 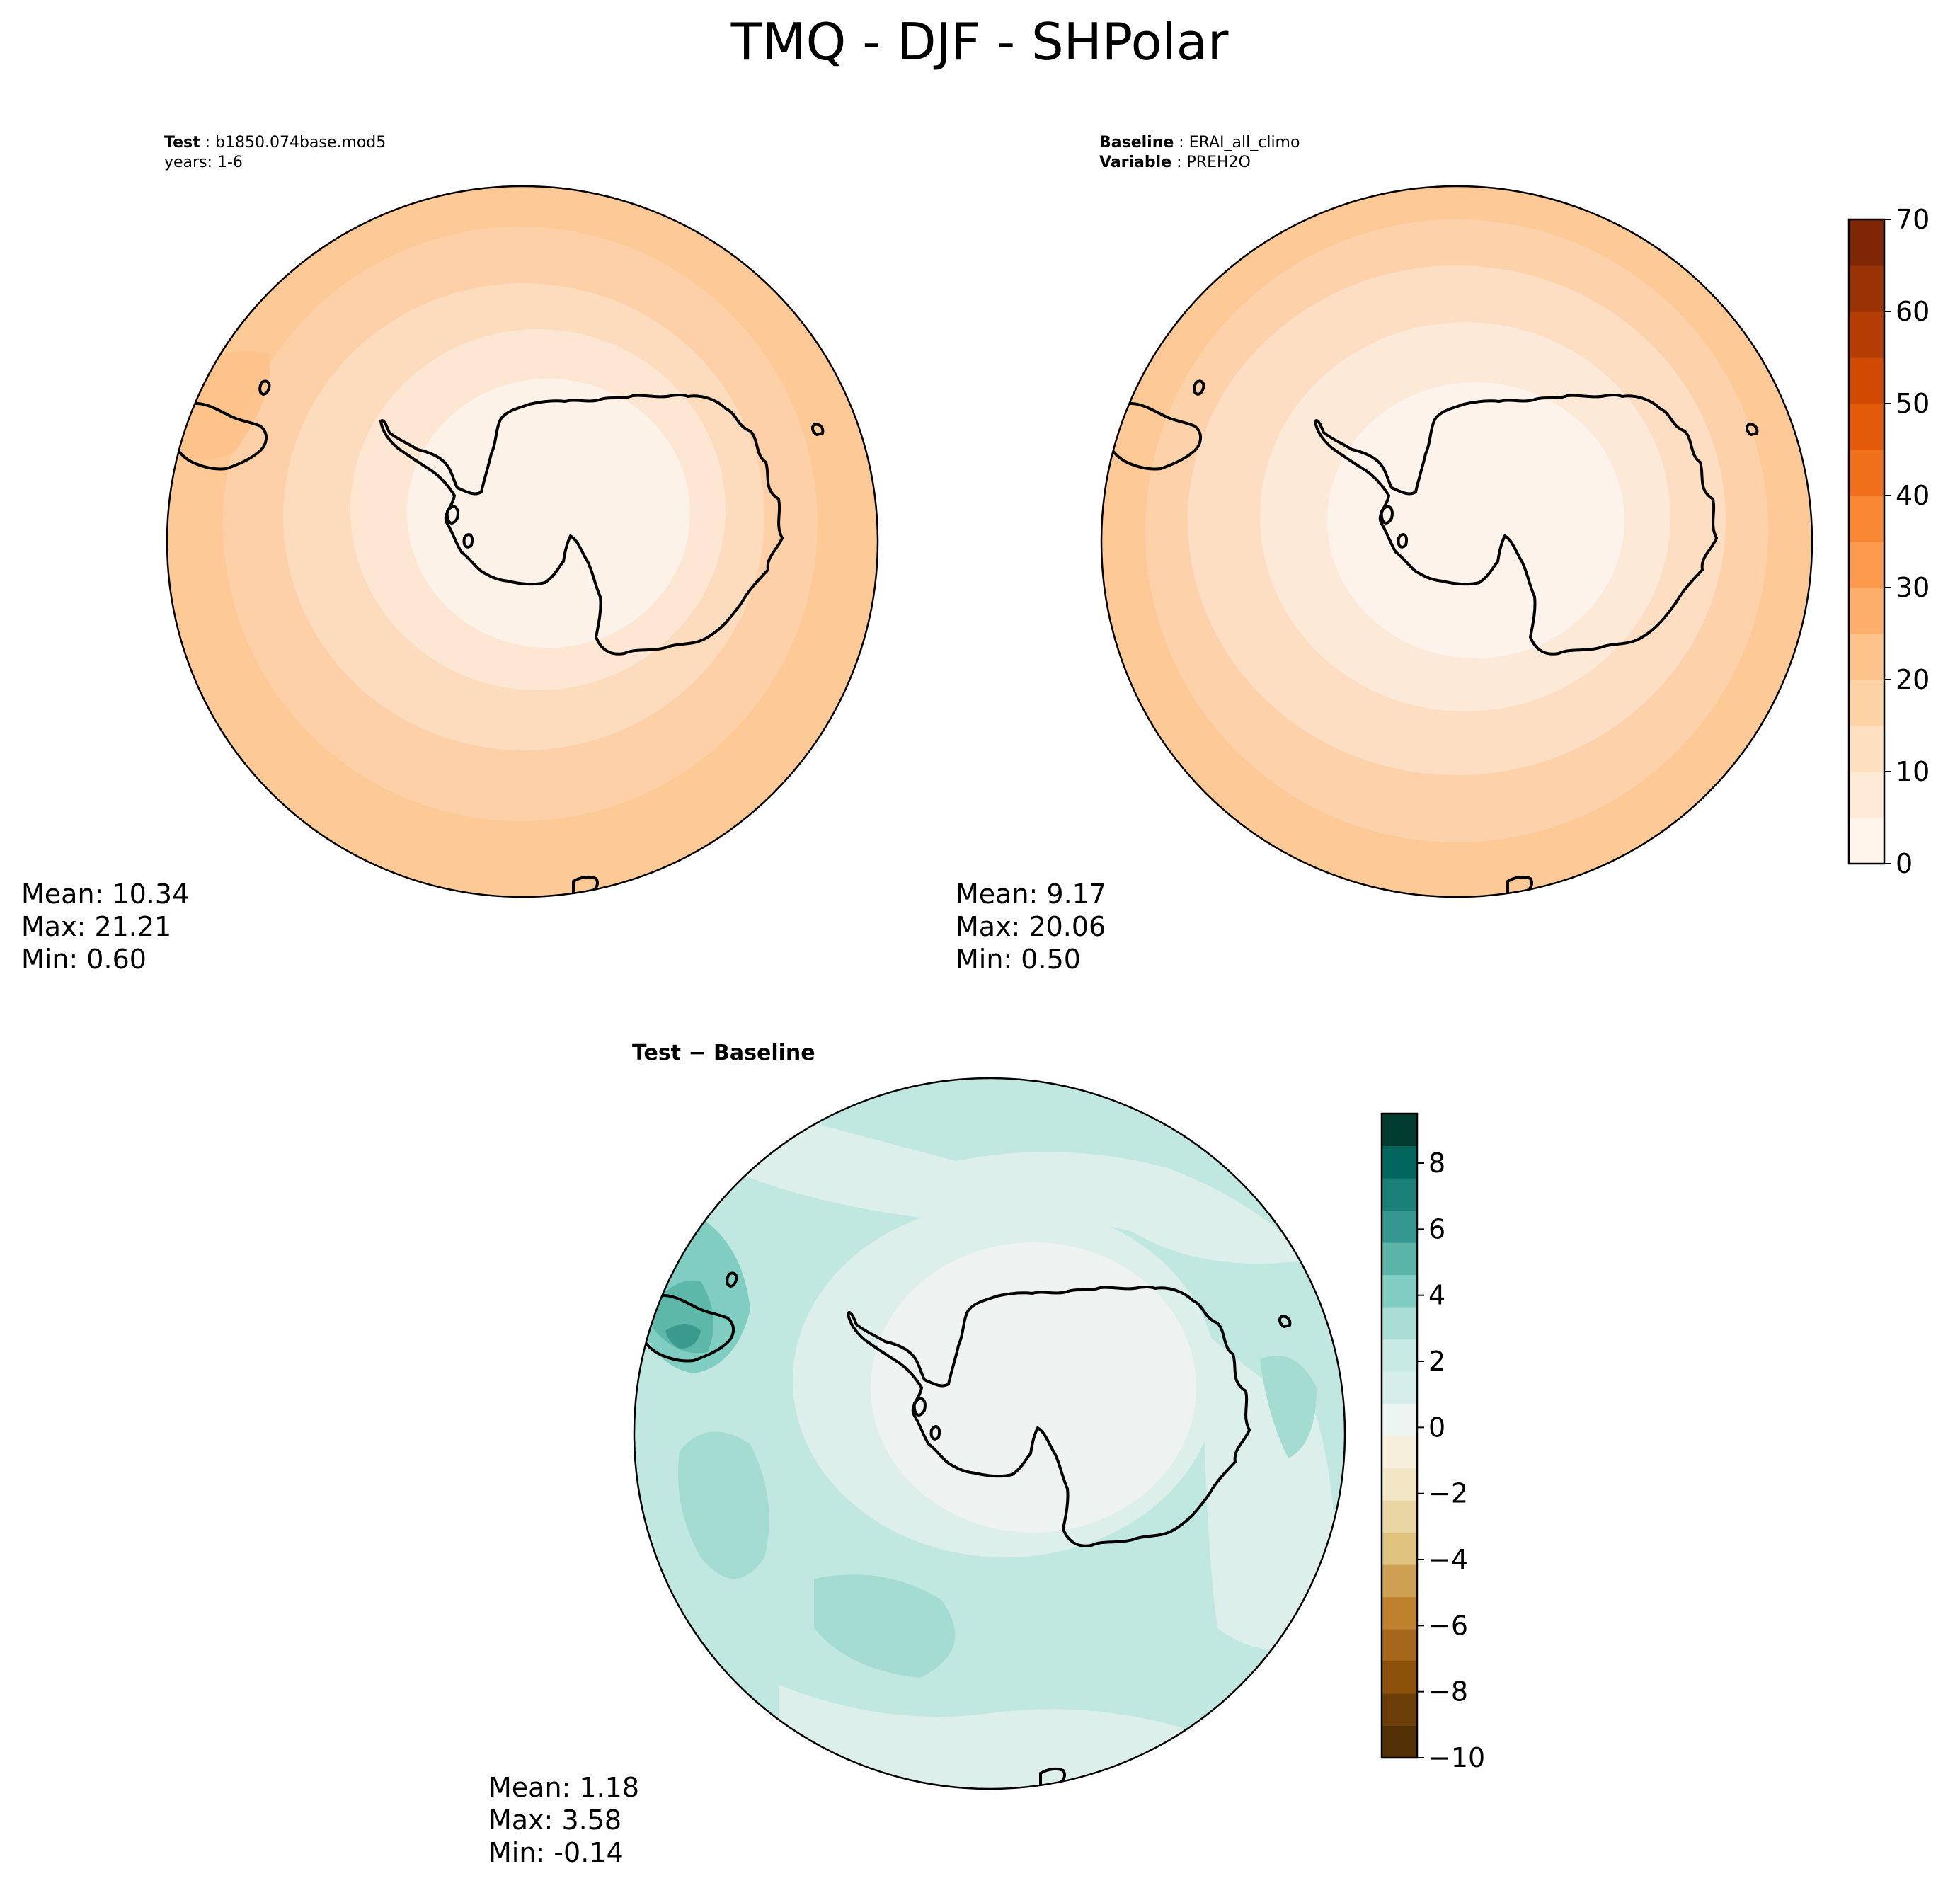 I want to click on baseline-colorbar-tick-label: 20, so click(x=1913, y=679).